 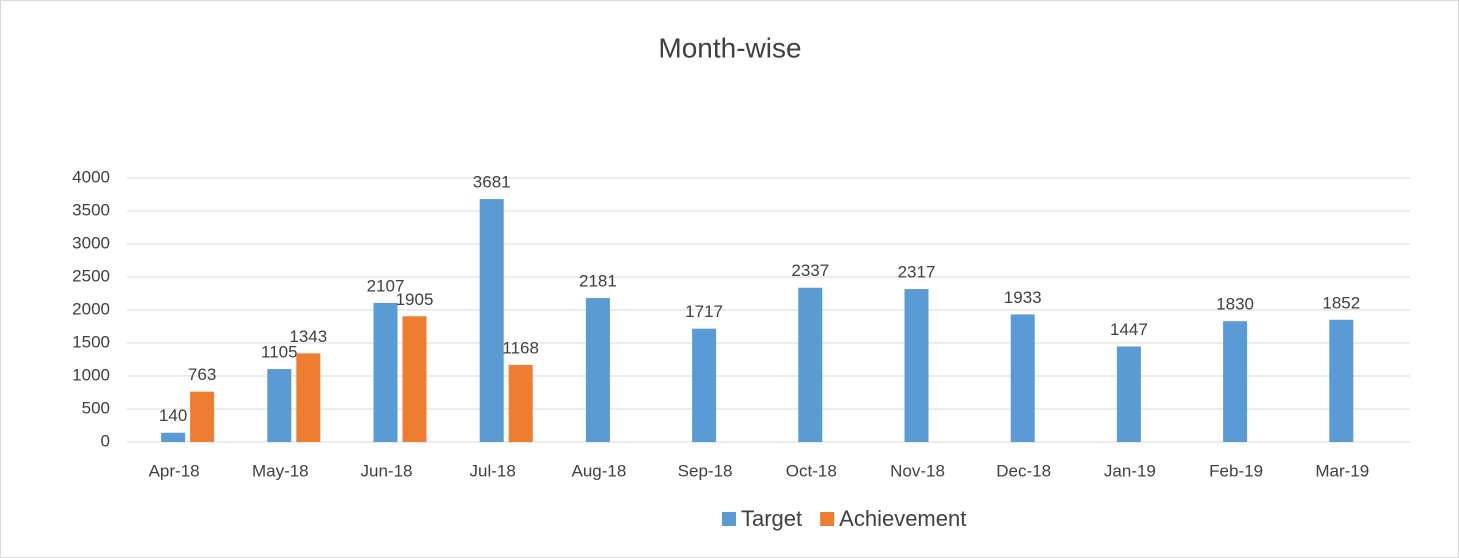 What do you see at coordinates (308, 336) in the screenshot?
I see `data-label: 1343` at bounding box center [308, 336].